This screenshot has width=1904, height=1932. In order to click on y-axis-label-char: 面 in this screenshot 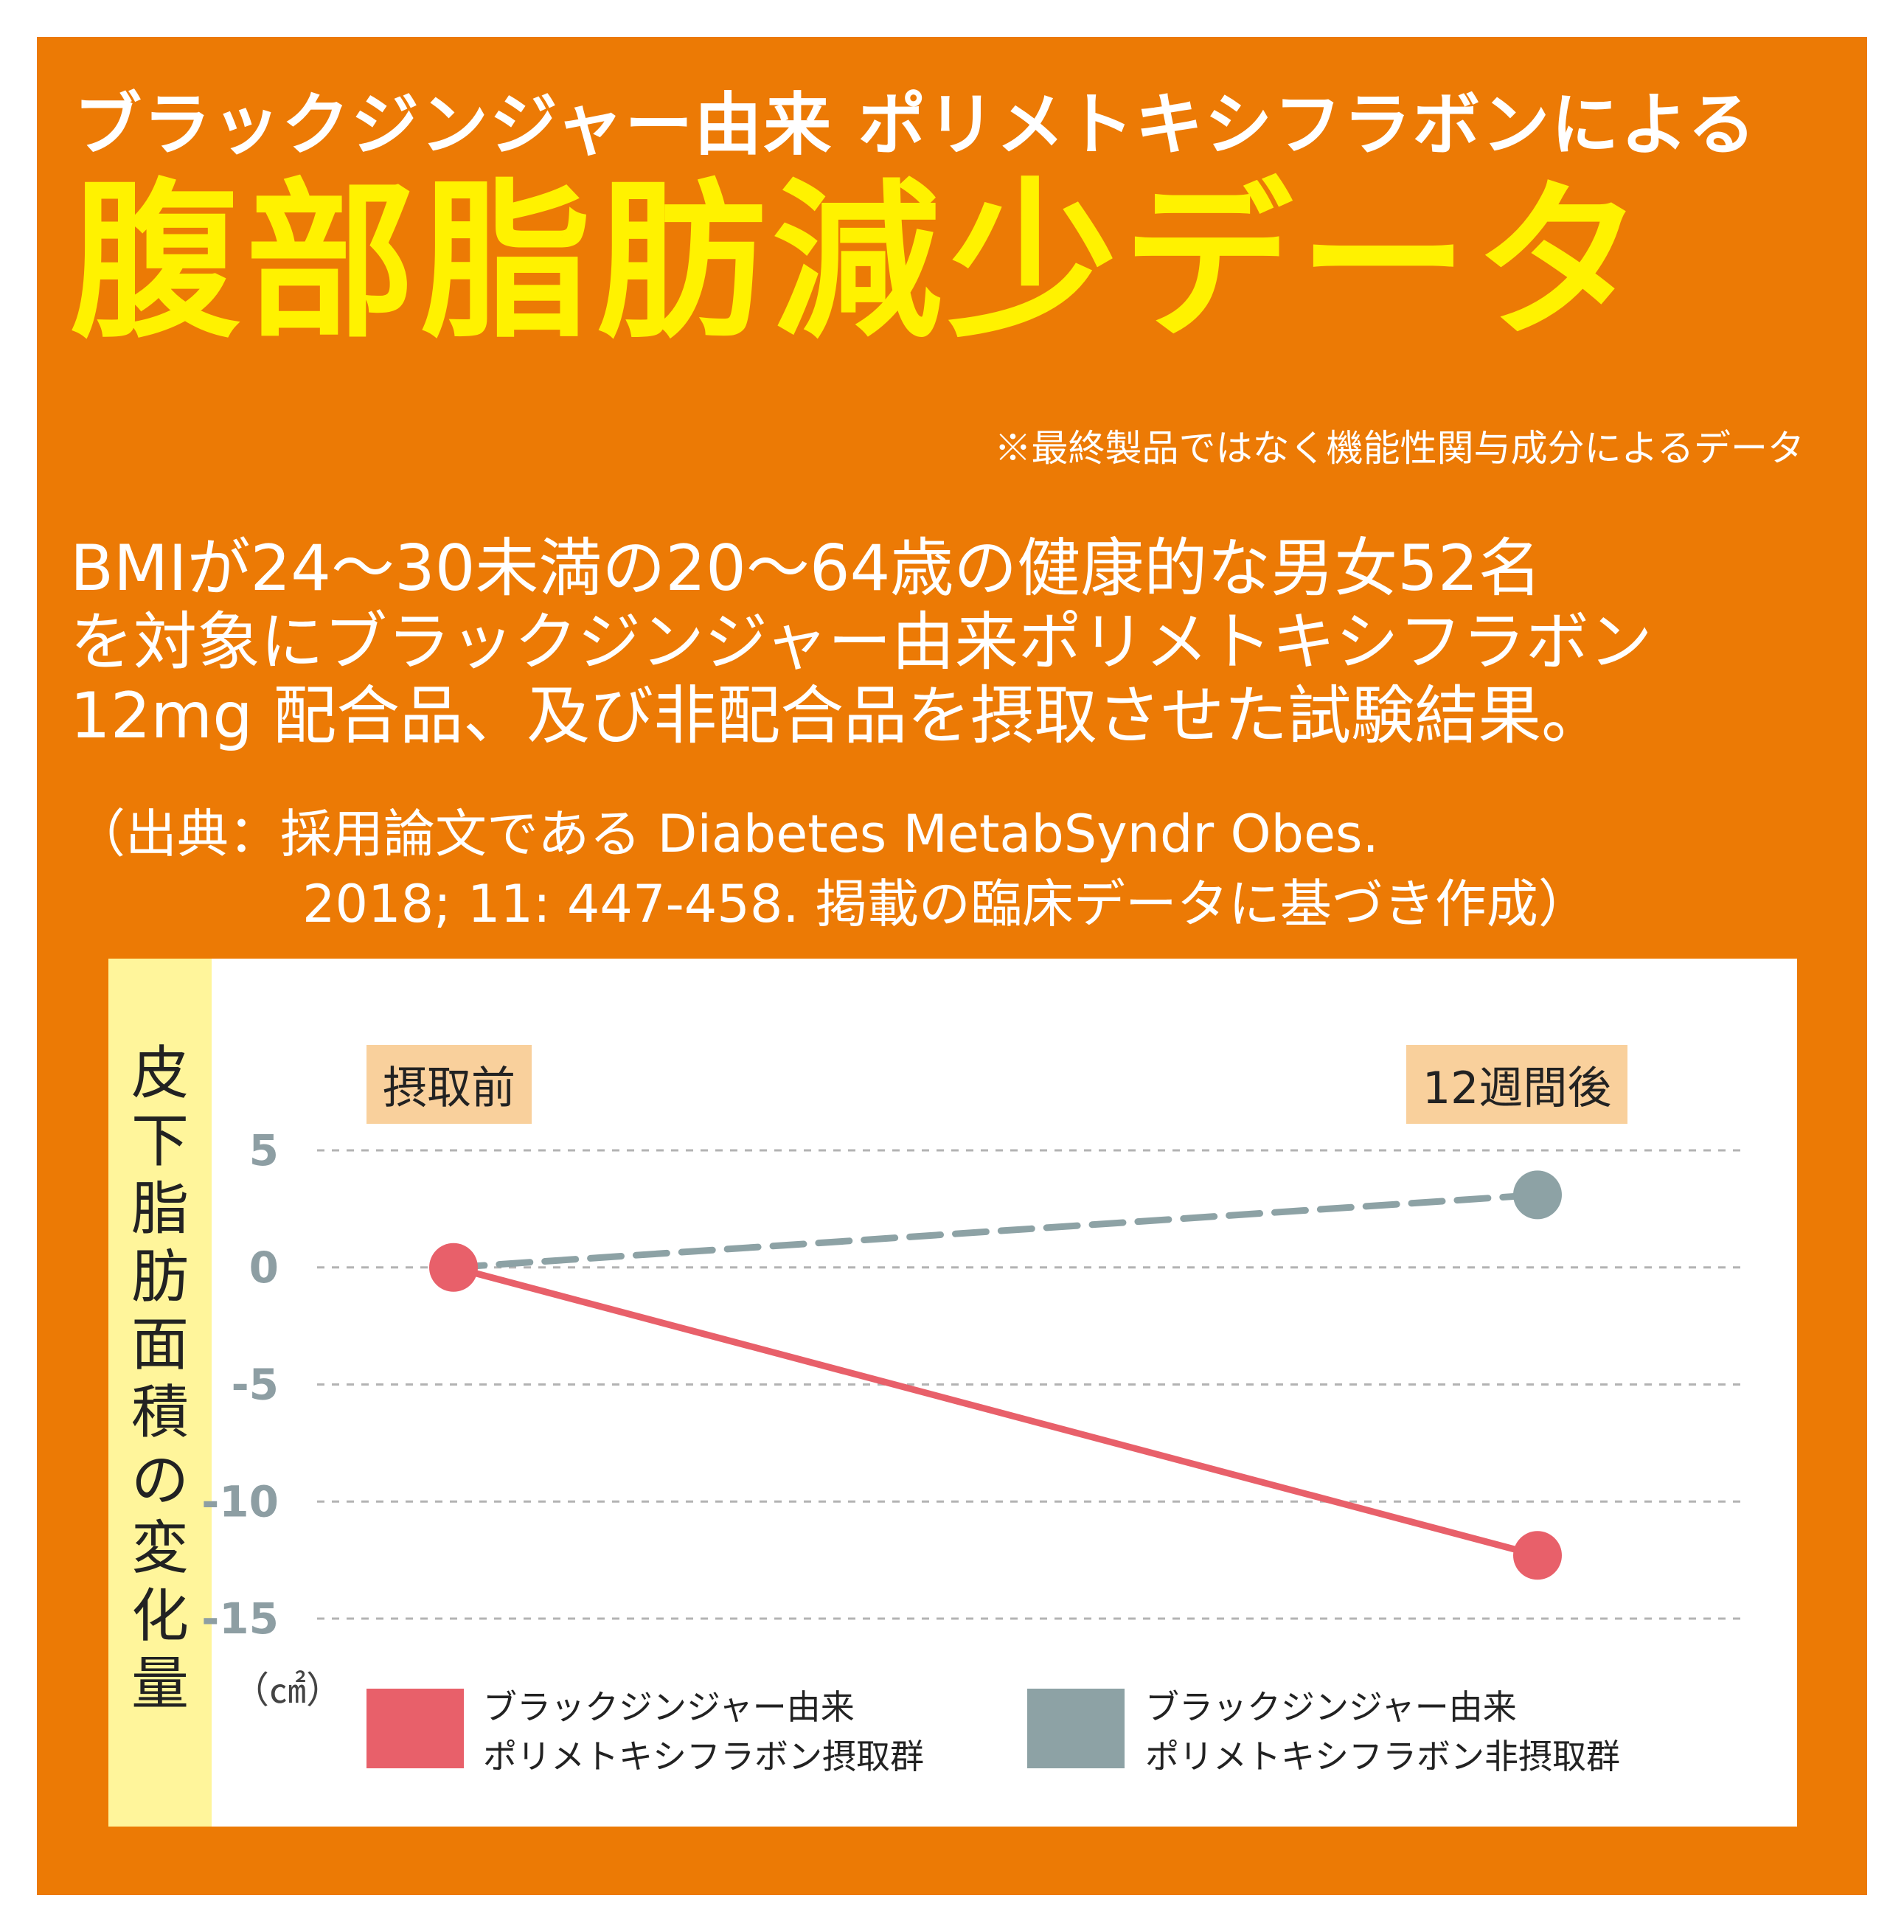, I will do `click(160, 1345)`.